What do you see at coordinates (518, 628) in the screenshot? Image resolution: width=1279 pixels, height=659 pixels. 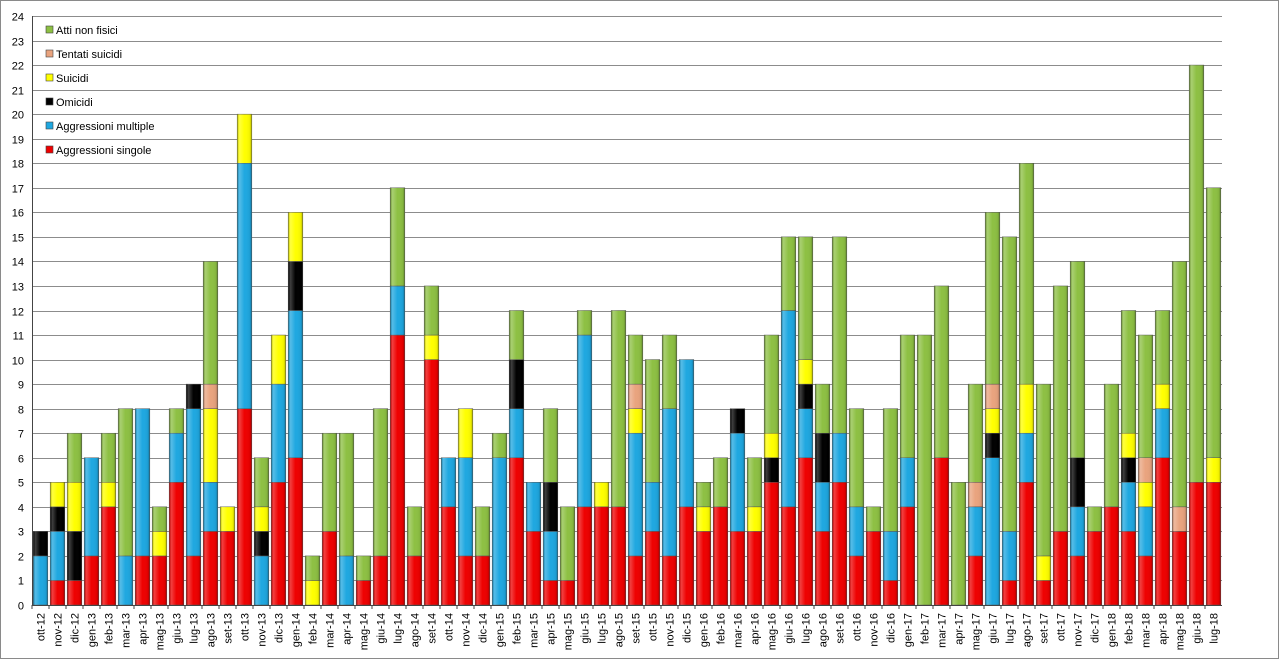 I see `x-tick-label: feb-15` at bounding box center [518, 628].